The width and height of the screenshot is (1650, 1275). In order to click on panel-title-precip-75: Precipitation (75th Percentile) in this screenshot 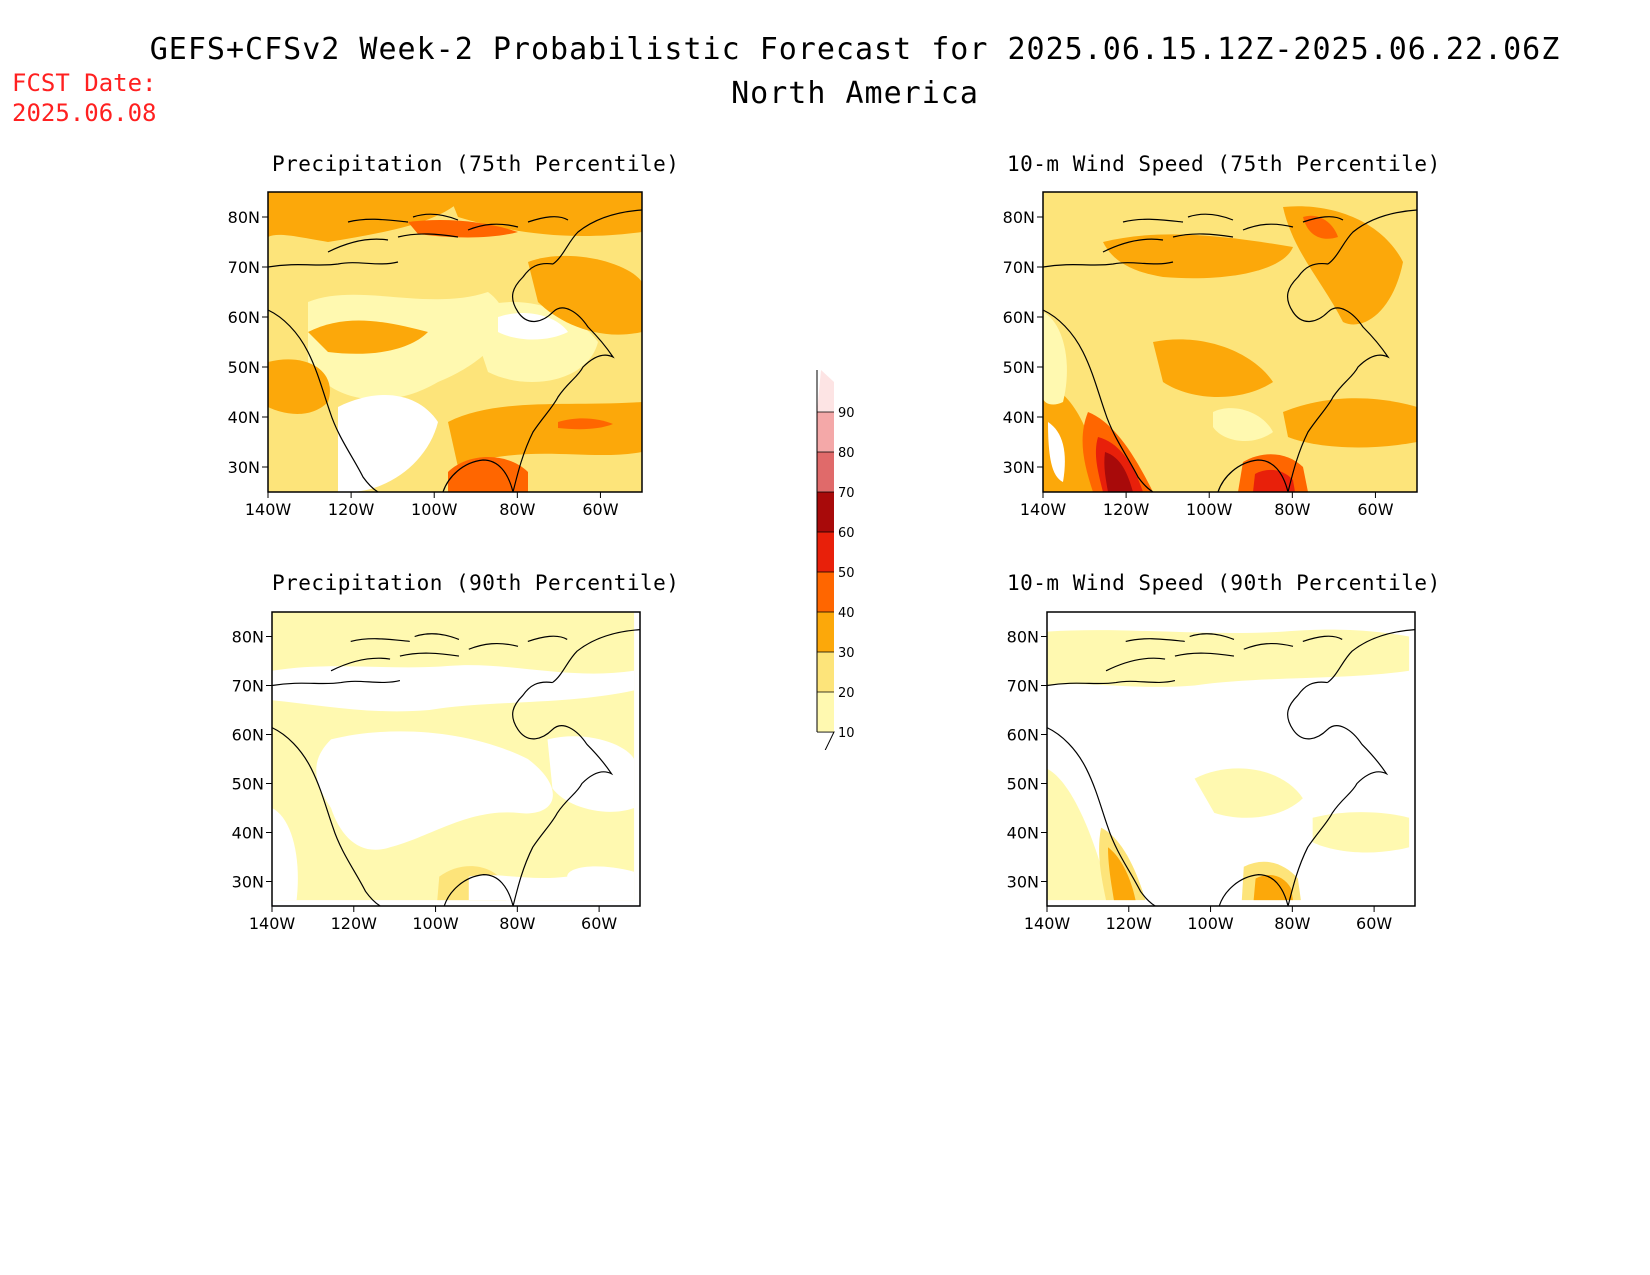, I will do `click(476, 164)`.